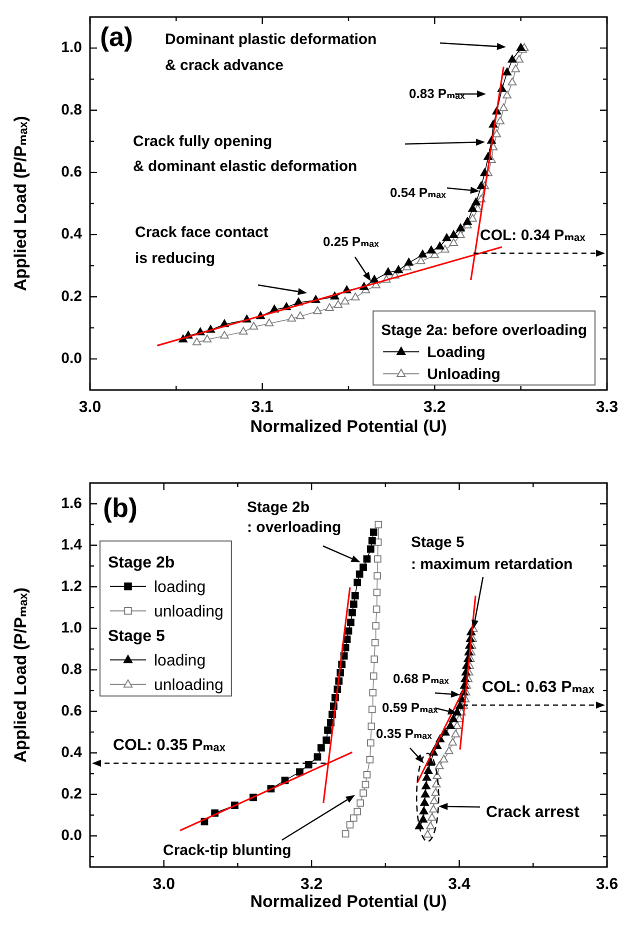  Describe the element at coordinates (71, 503) in the screenshot. I see `y-tick-label: 1.6` at that location.